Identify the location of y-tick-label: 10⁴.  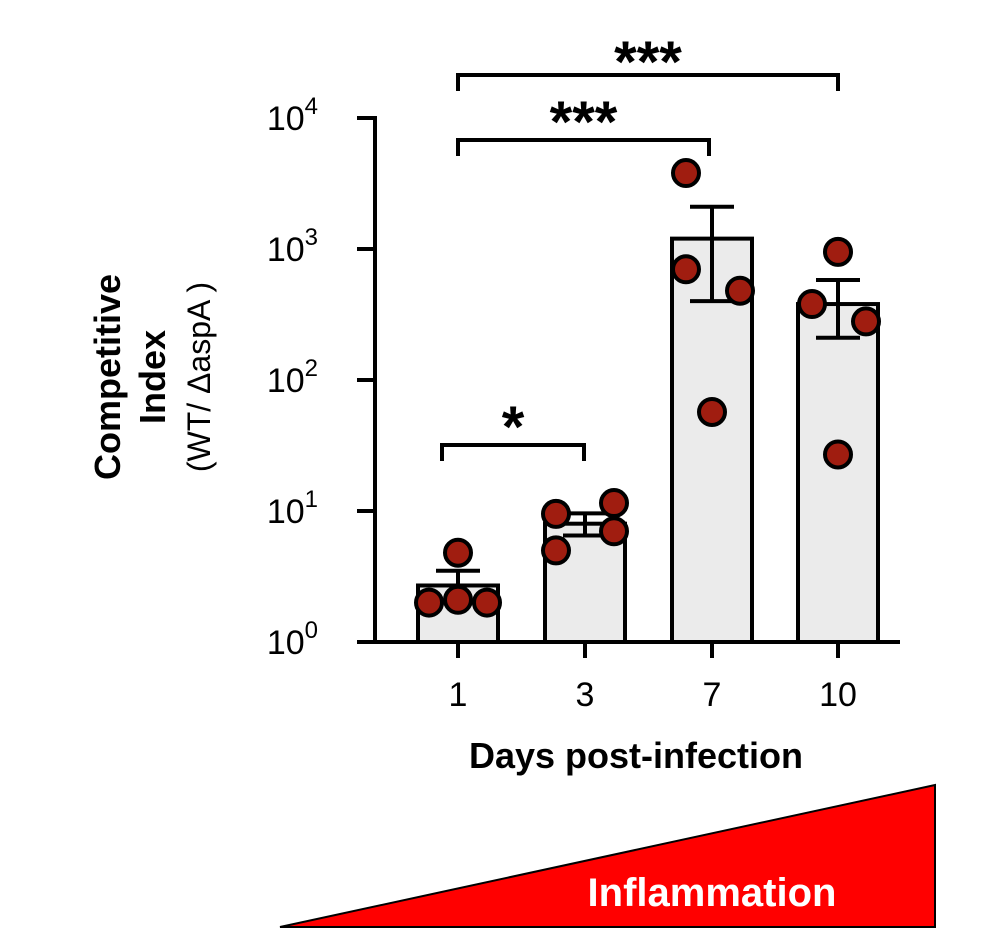
(292, 115).